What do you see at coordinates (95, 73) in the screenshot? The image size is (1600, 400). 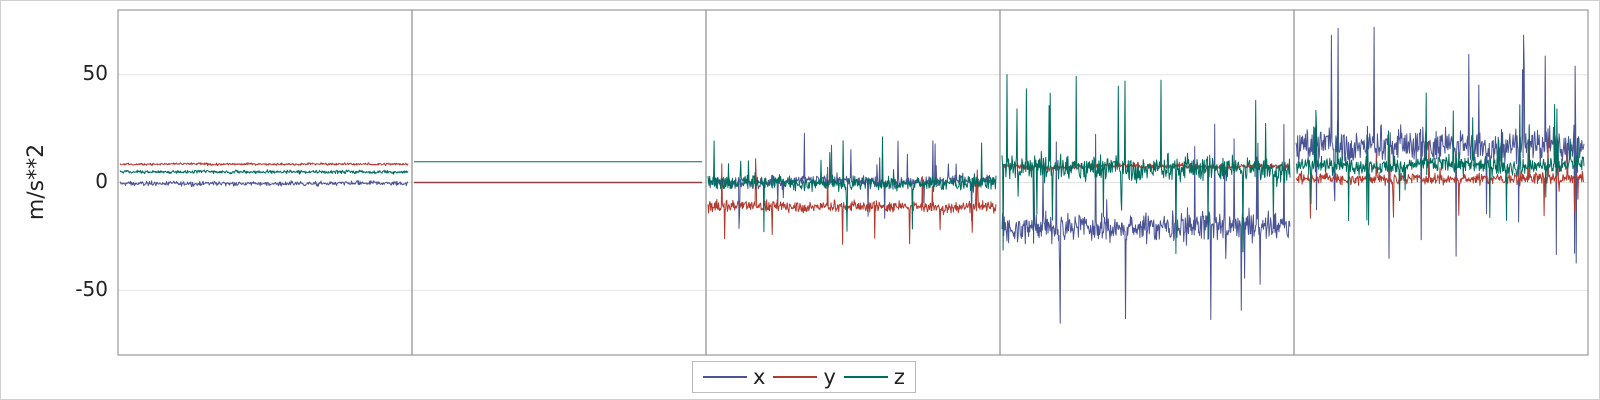 I see `y-tick-label-0: 50` at bounding box center [95, 73].